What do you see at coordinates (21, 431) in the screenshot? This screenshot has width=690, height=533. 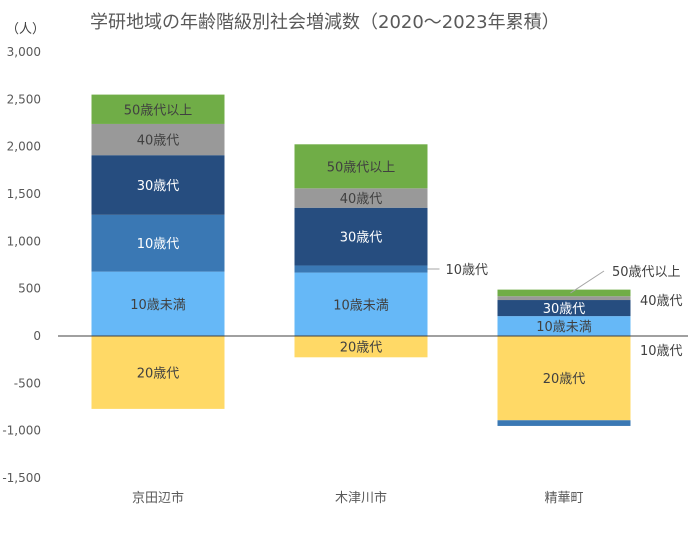 I see `y-tick-label: -1,000` at bounding box center [21, 431].